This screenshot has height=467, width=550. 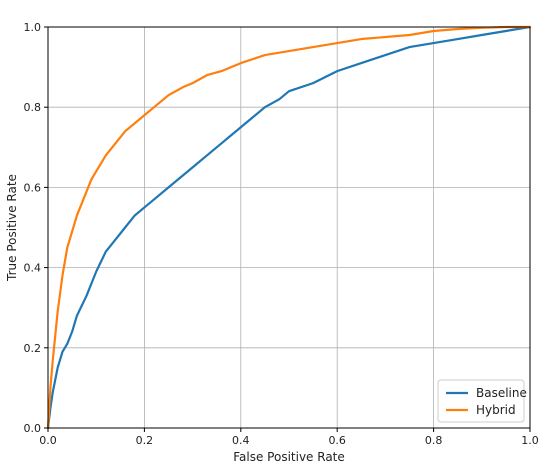 I want to click on x-axis-label: False Positive Rate, so click(x=289, y=457).